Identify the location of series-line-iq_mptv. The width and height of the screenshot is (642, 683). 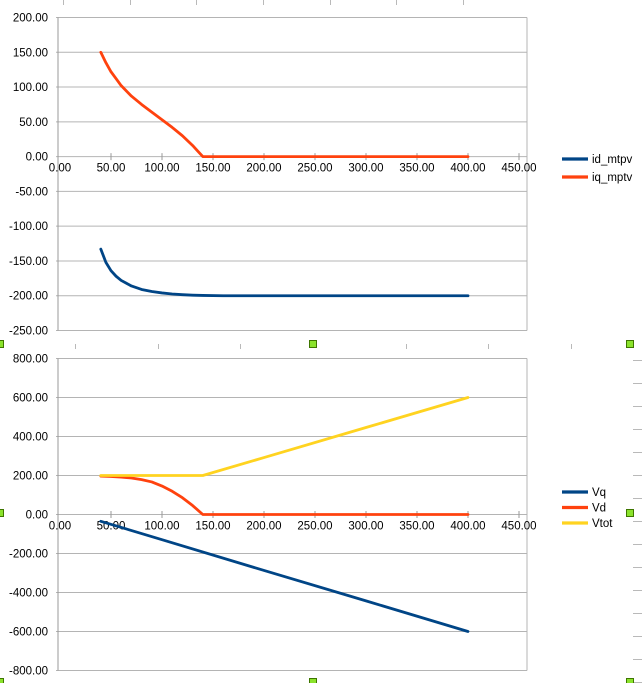
(284, 104).